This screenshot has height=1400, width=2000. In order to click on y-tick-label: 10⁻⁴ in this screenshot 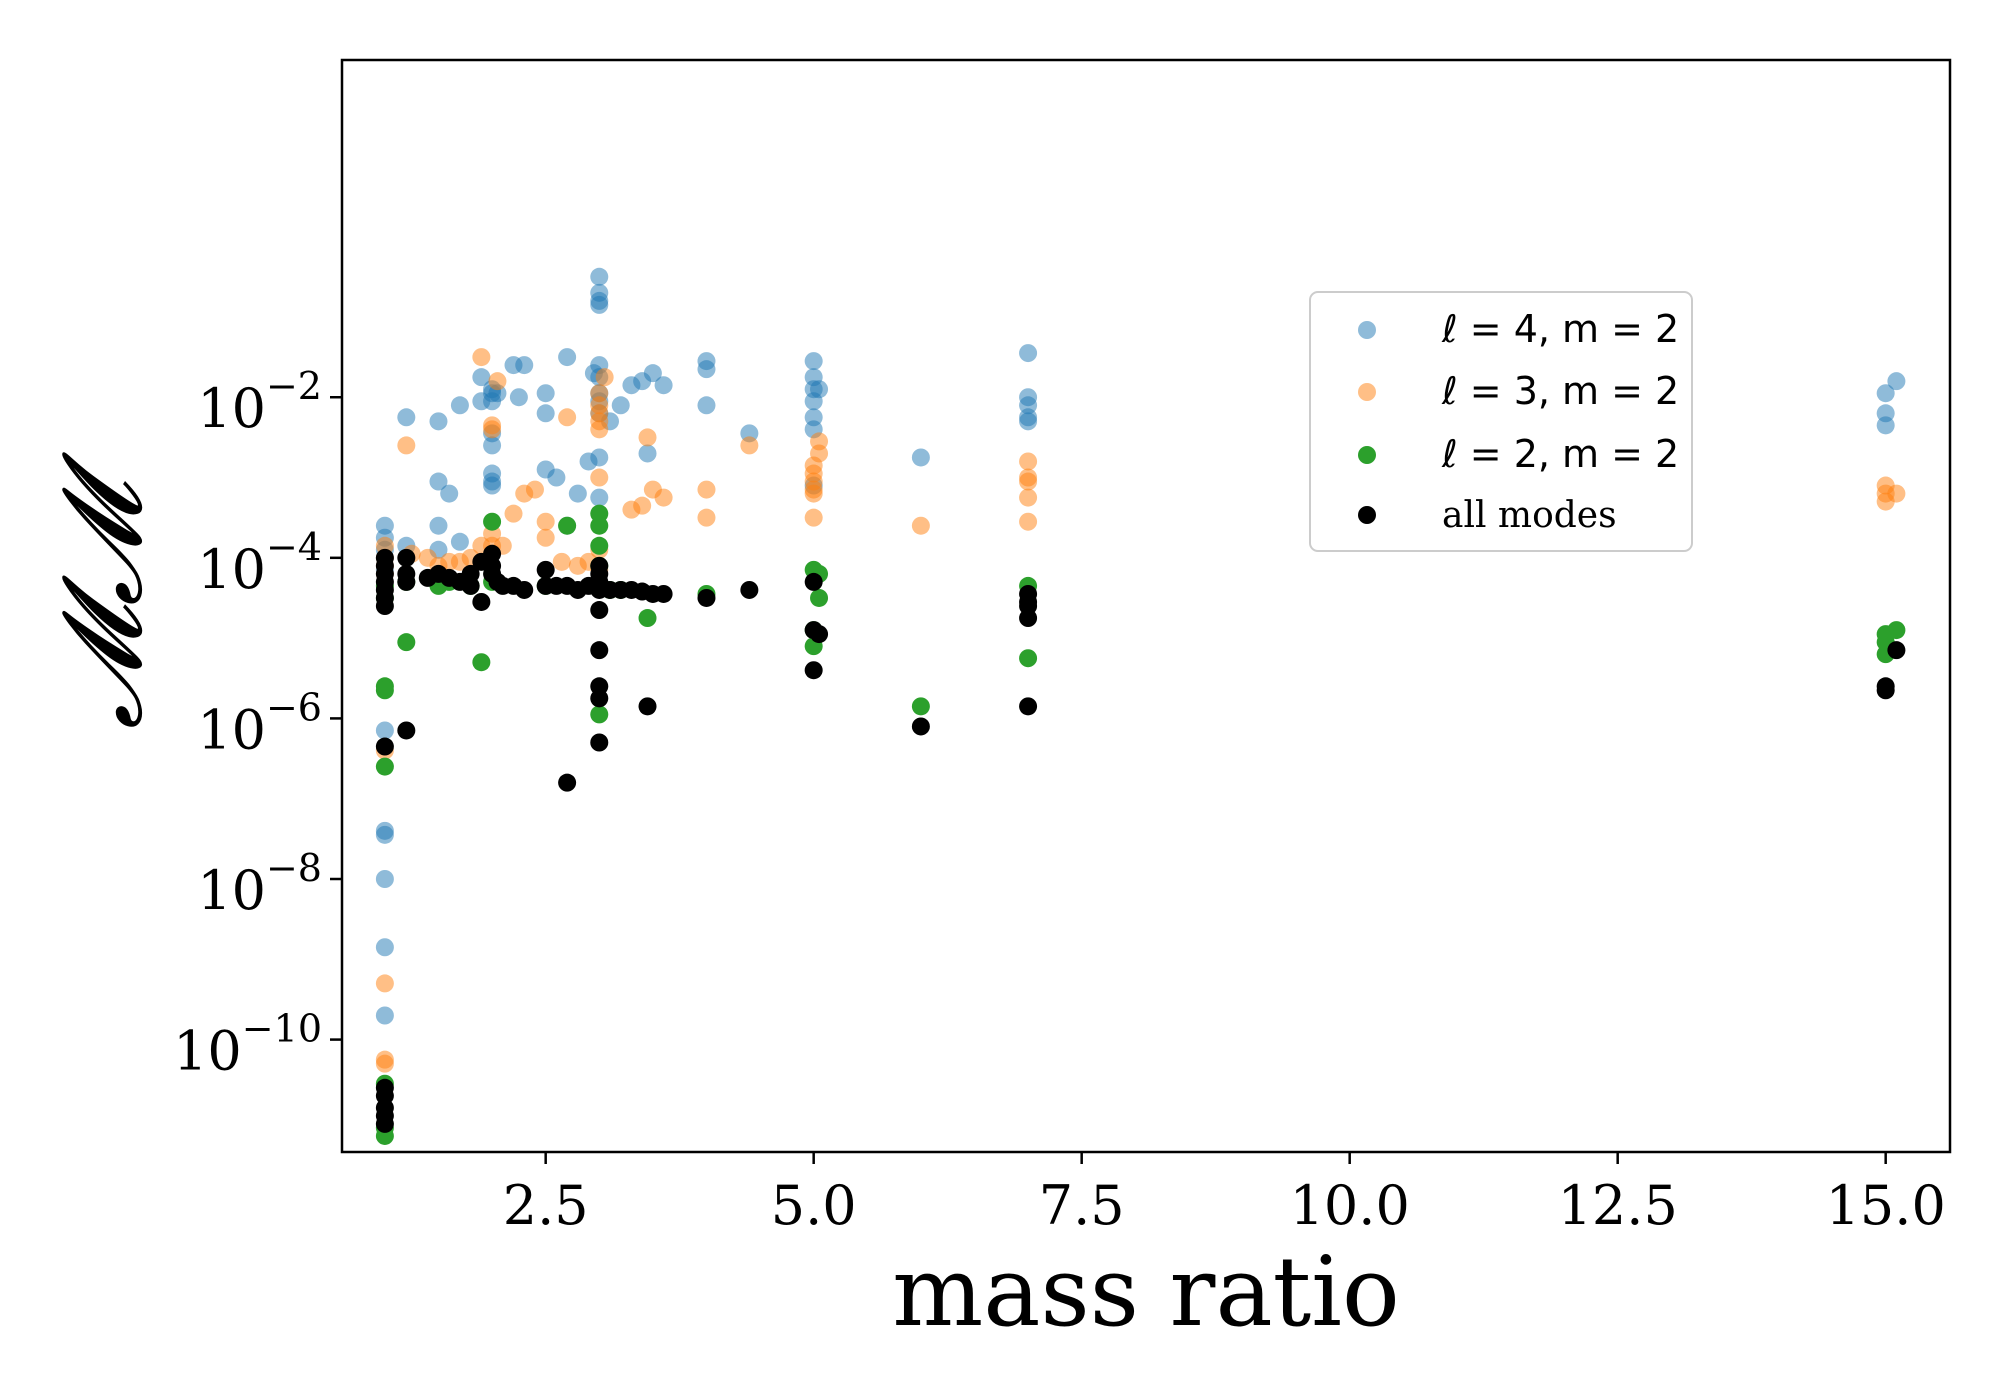, I will do `click(259, 563)`.